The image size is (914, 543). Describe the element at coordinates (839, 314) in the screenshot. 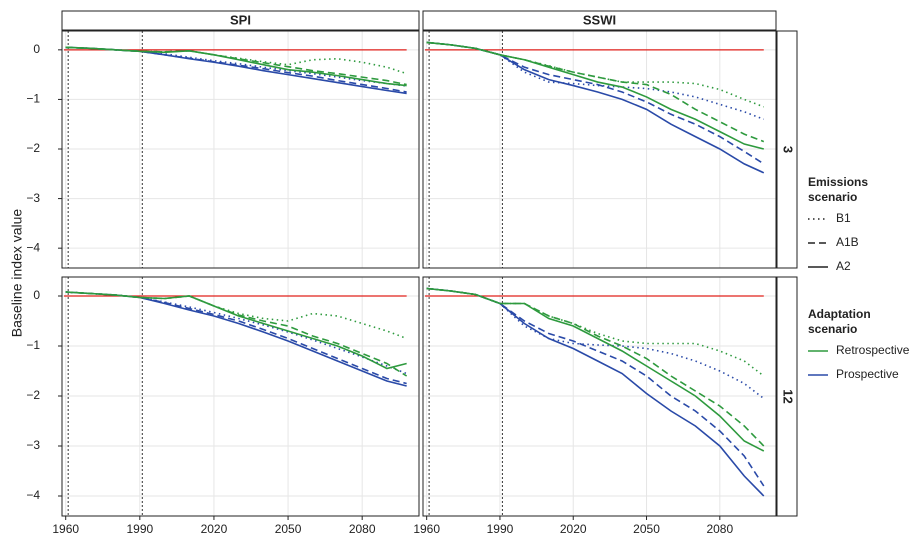

I see `legend-title: Adaptation` at that location.